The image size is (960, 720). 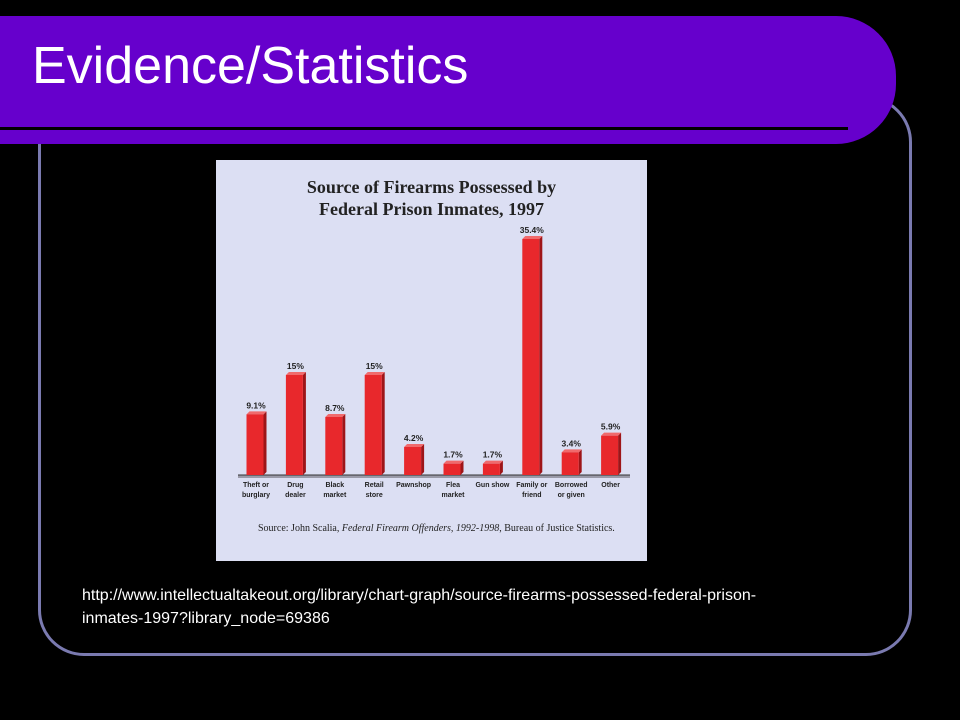 What do you see at coordinates (424, 128) in the screenshot?
I see `title-bar-stripe` at bounding box center [424, 128].